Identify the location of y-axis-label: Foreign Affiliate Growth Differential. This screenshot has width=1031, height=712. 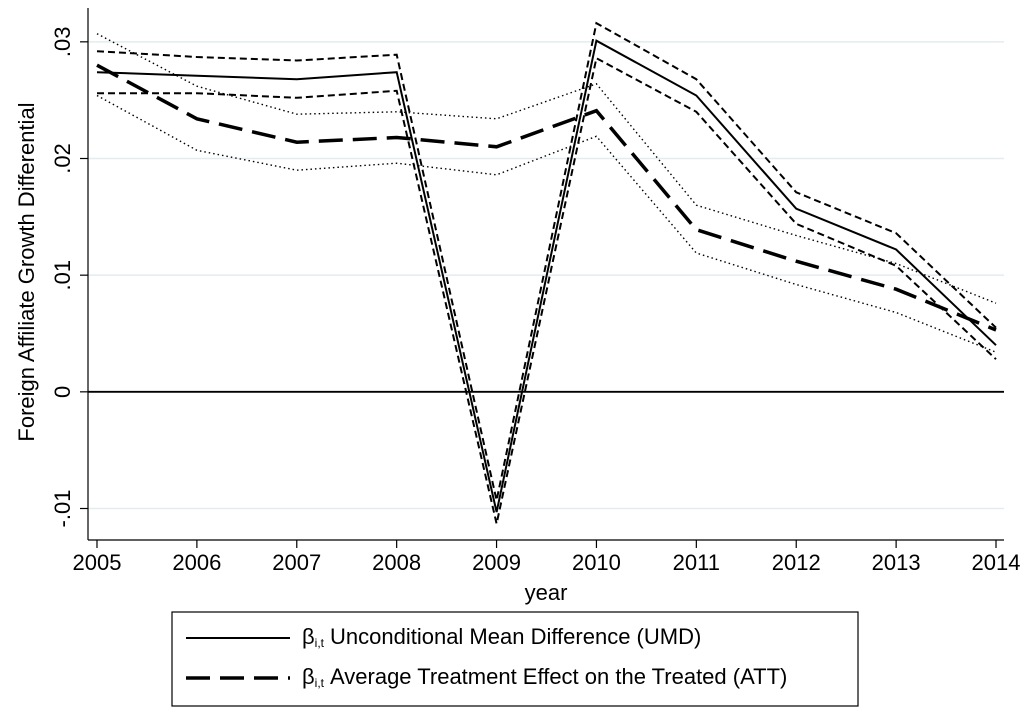
(26, 271).